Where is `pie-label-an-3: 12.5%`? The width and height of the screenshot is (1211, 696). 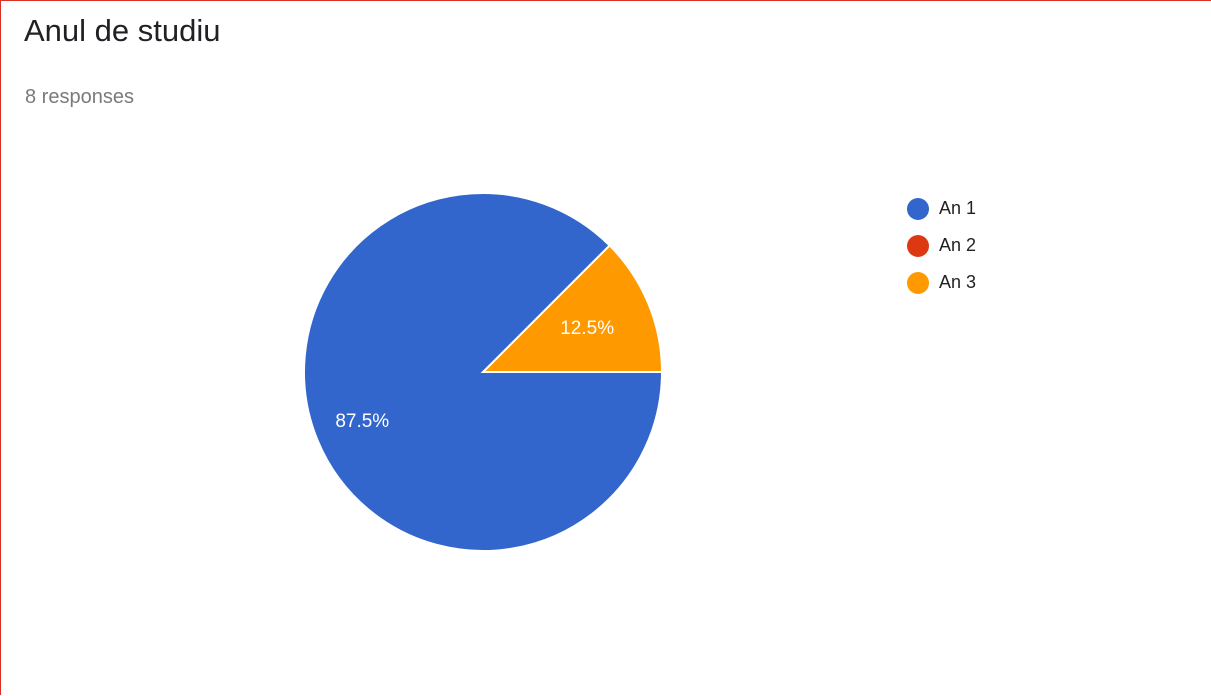
pie-label-an-3: 12.5% is located at coordinates (587, 328).